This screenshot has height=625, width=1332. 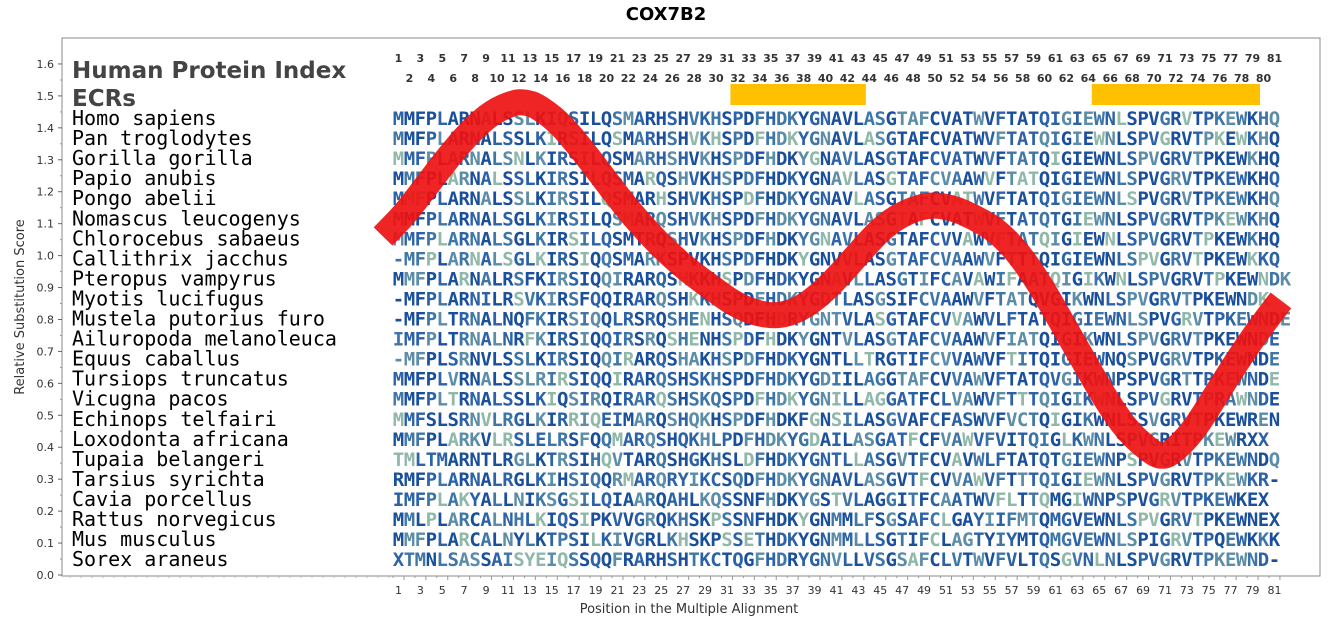 I want to click on species-label: Tursiops truncatus, so click(x=180, y=379).